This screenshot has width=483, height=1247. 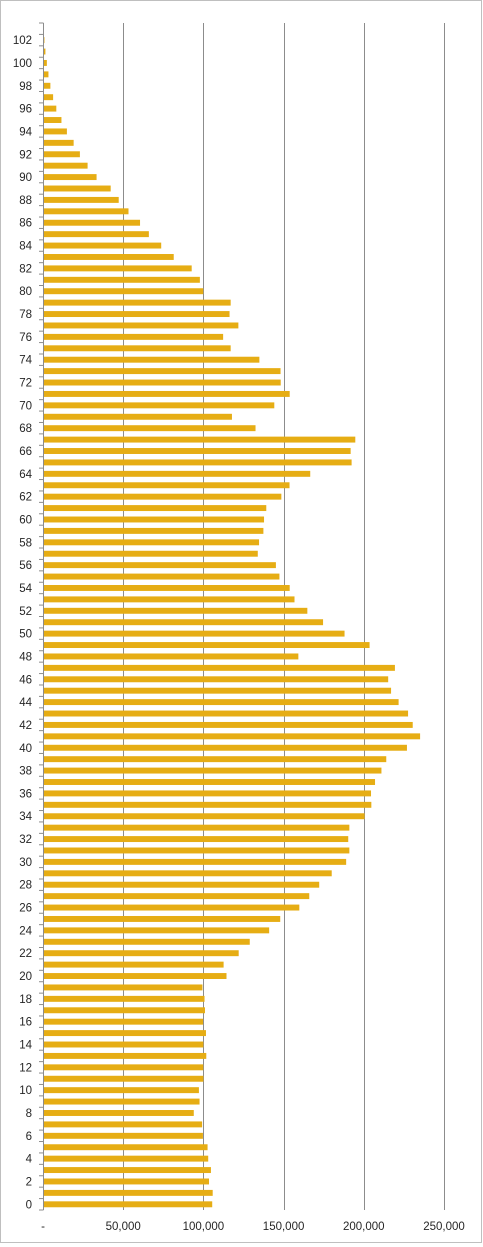 What do you see at coordinates (123, 1227) in the screenshot?
I see `x-tick-label: 50,000` at bounding box center [123, 1227].